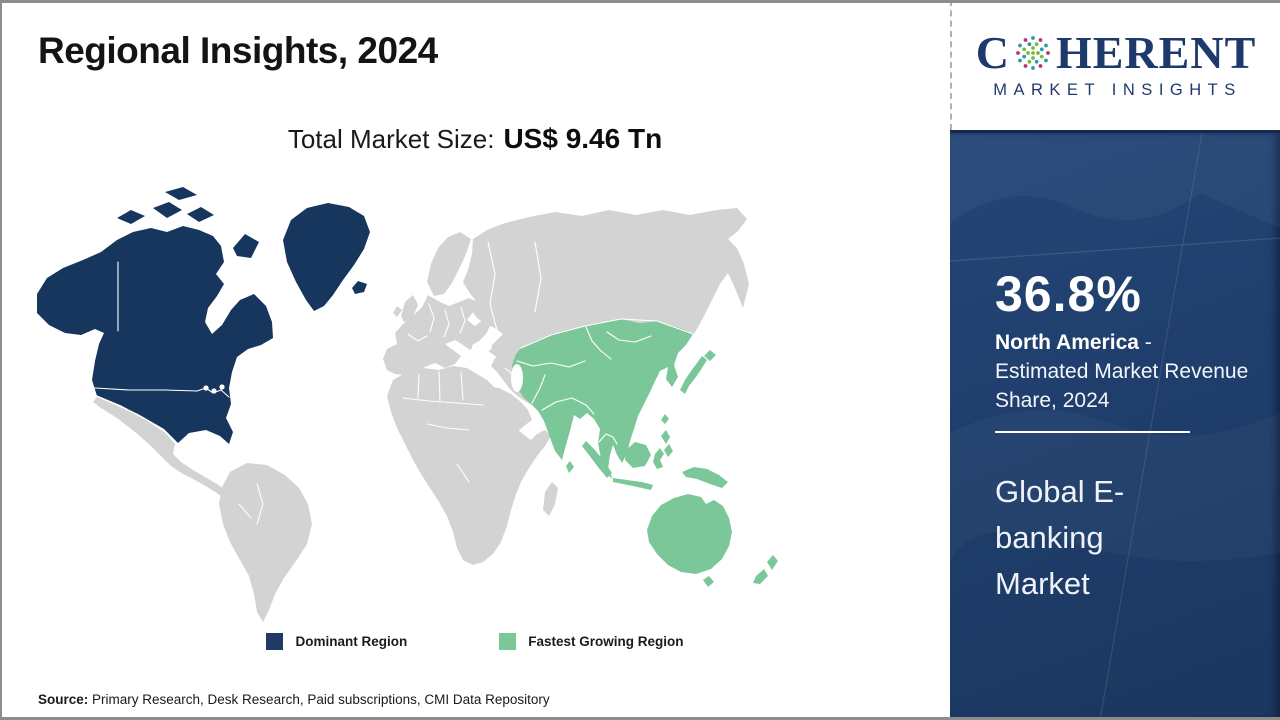  What do you see at coordinates (606, 285) in the screenshot?
I see `region-russia` at bounding box center [606, 285].